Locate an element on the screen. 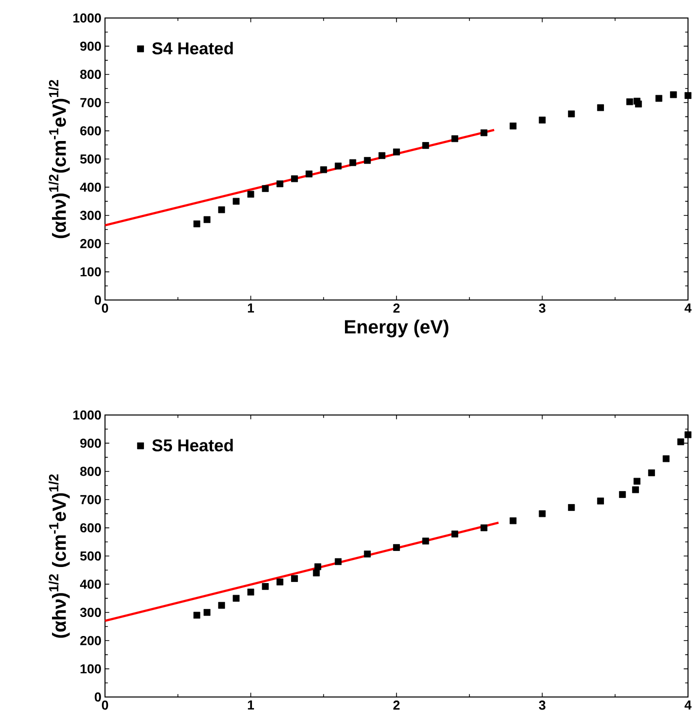 The width and height of the screenshot is (695, 726). x-axis-title: Energy (eV) is located at coordinates (396, 329).